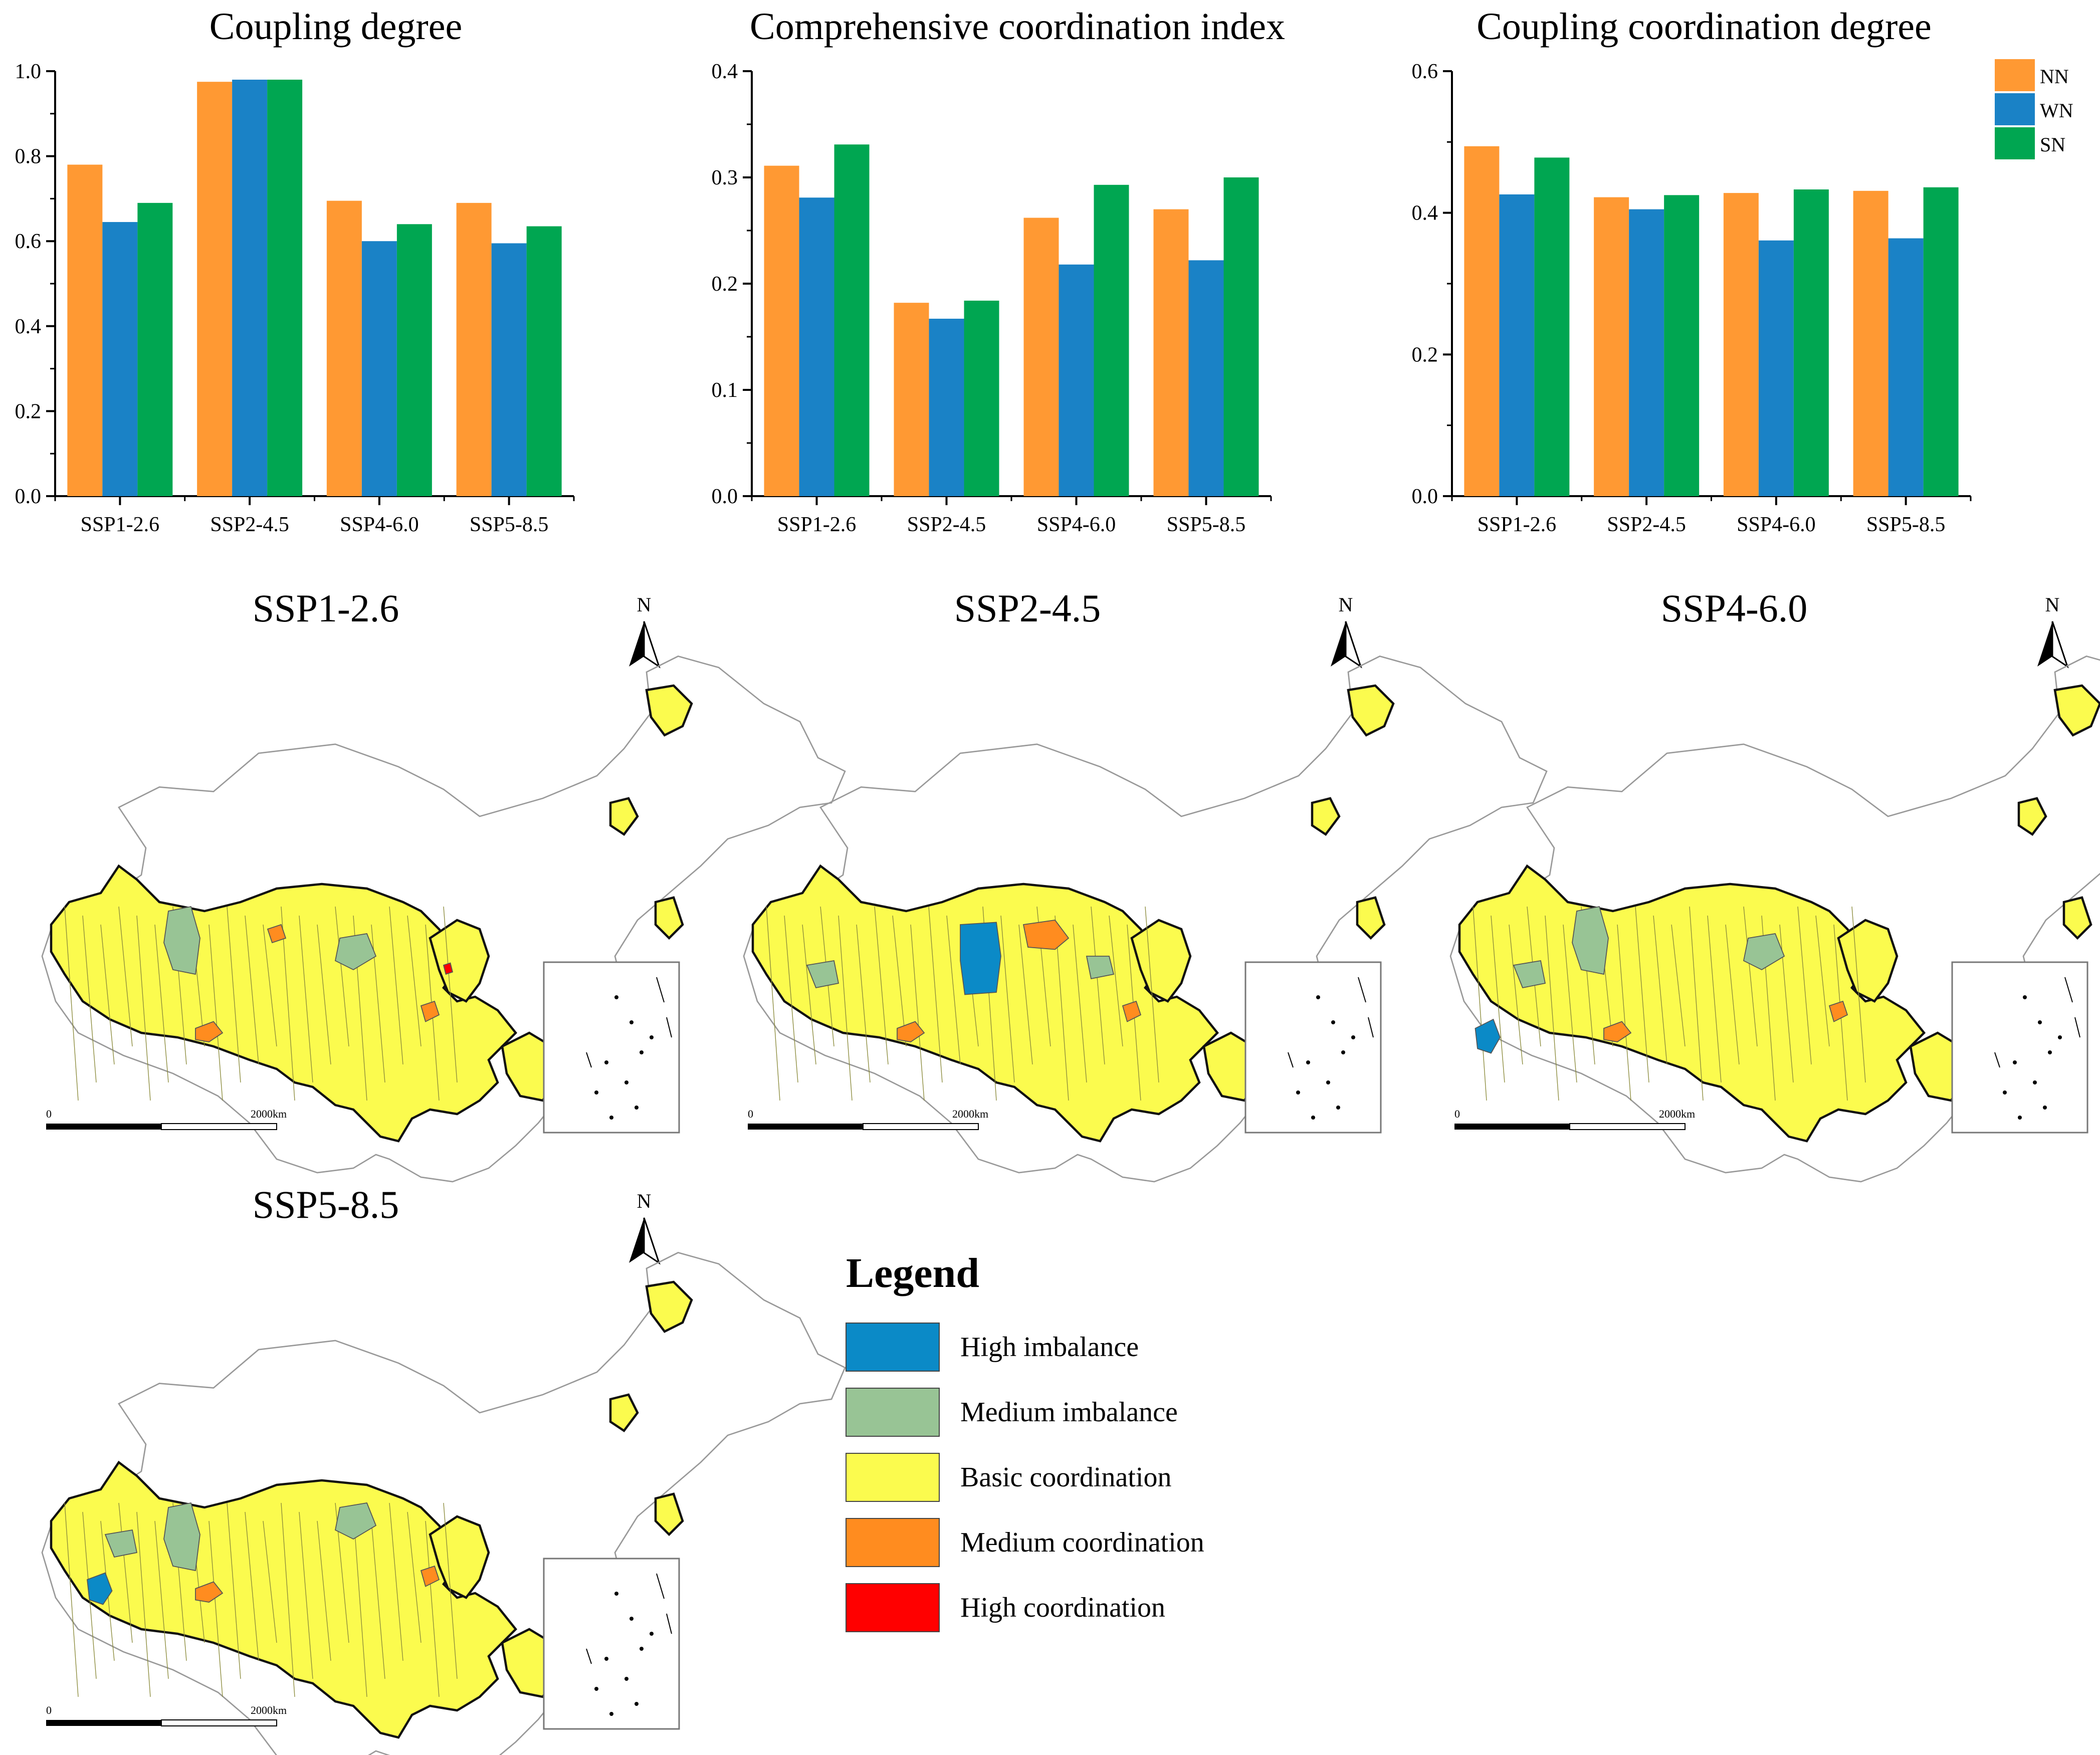 This screenshot has width=2100, height=1755. I want to click on y-tick-label: 0.3, so click(725, 177).